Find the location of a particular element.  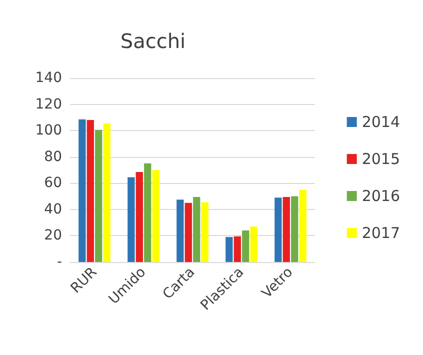

chart-title: Sacchi is located at coordinates (153, 41).